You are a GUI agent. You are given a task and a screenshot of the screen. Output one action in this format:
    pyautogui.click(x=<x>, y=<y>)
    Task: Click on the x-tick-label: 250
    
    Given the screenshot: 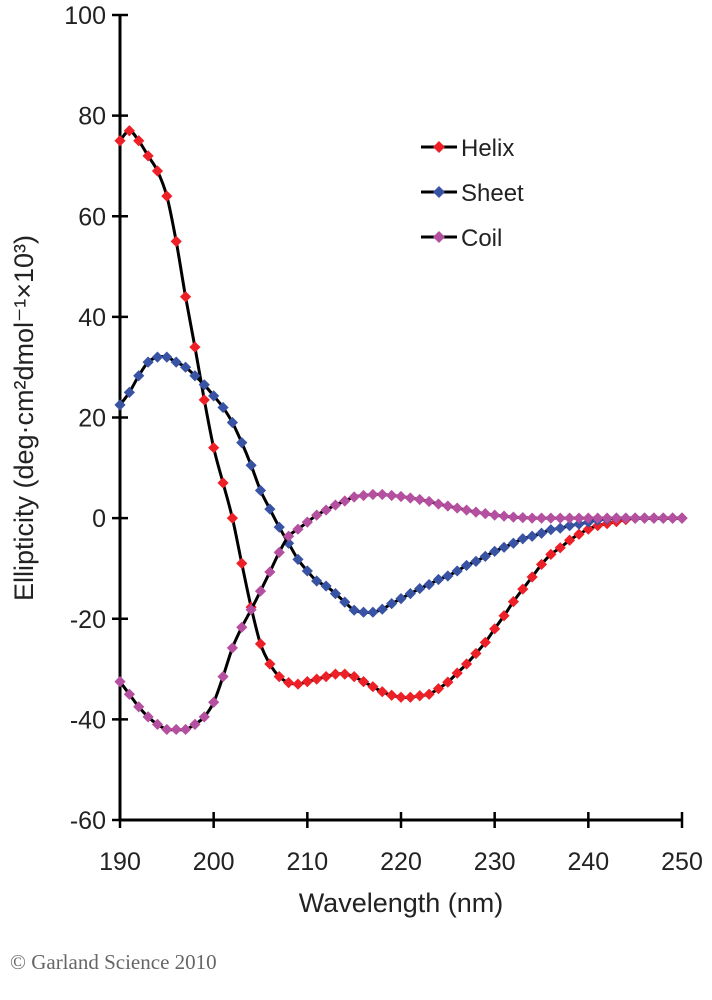 What is the action you would take?
    pyautogui.click(x=682, y=862)
    